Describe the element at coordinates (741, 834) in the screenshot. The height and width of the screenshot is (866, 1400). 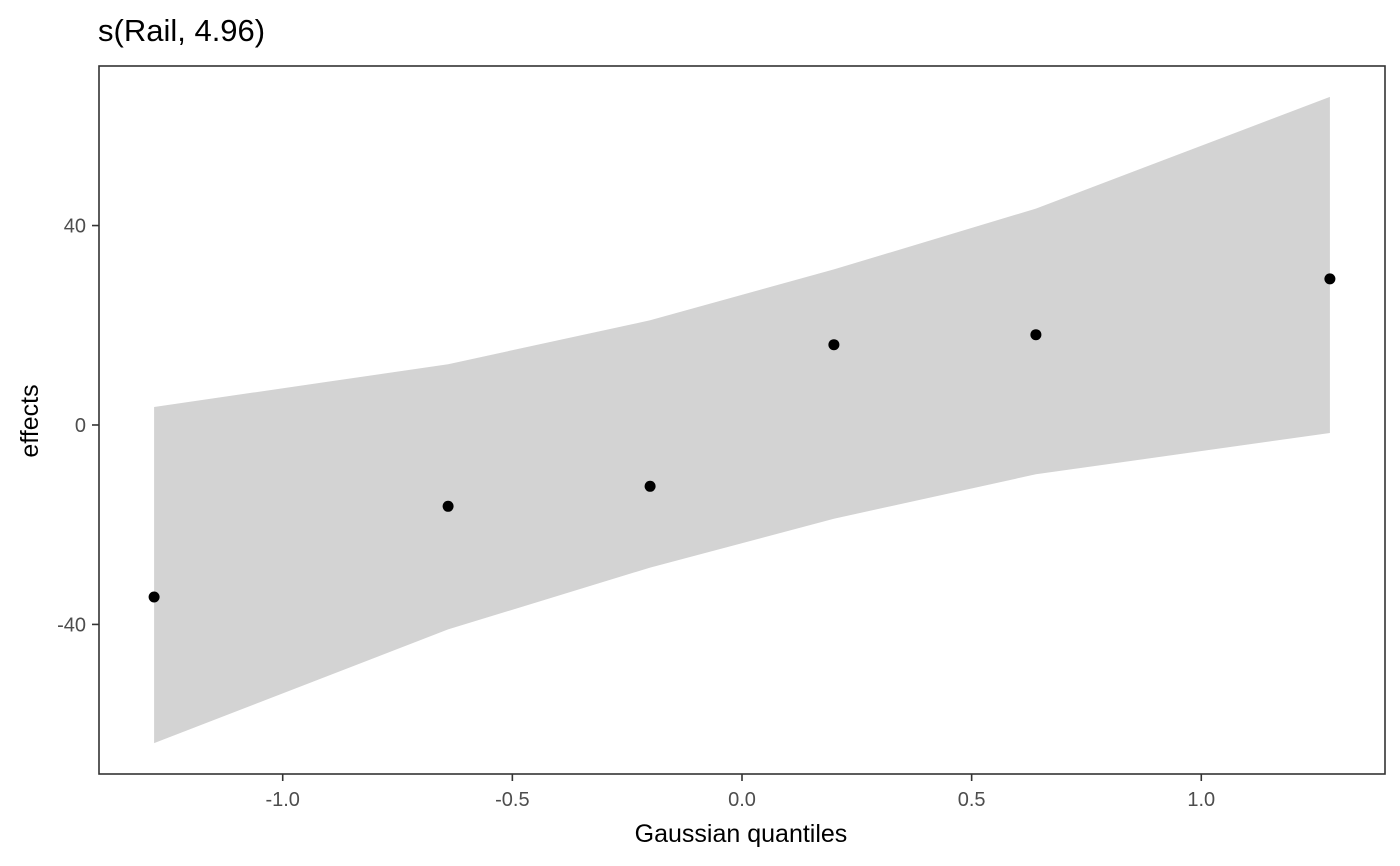
I see `x-axis-title: Gaussian quantiles` at that location.